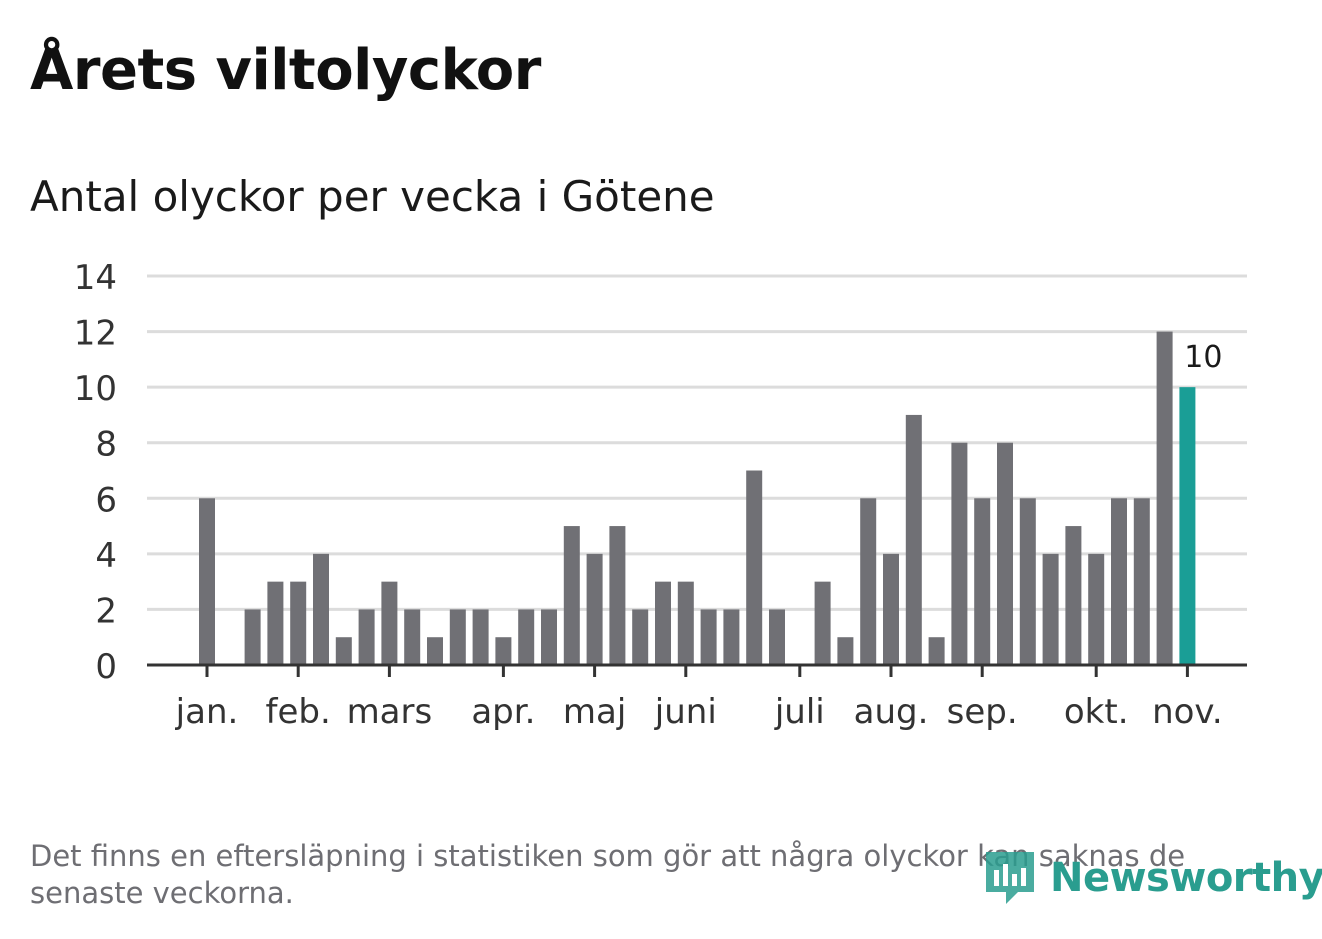 Image resolution: width=1322 pixels, height=939 pixels. Describe the element at coordinates (106, 611) in the screenshot. I see `y-tick-label: 2` at that location.